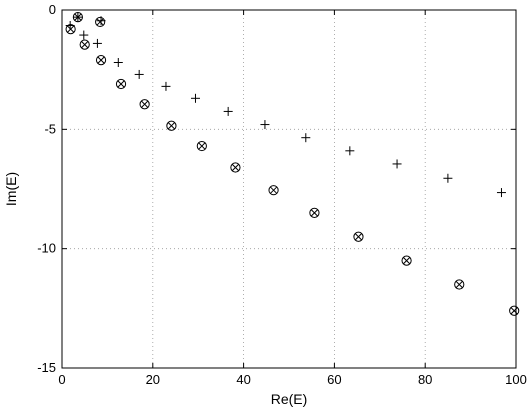  What do you see at coordinates (61, 379) in the screenshot?
I see `x-tick-label: 0` at bounding box center [61, 379].